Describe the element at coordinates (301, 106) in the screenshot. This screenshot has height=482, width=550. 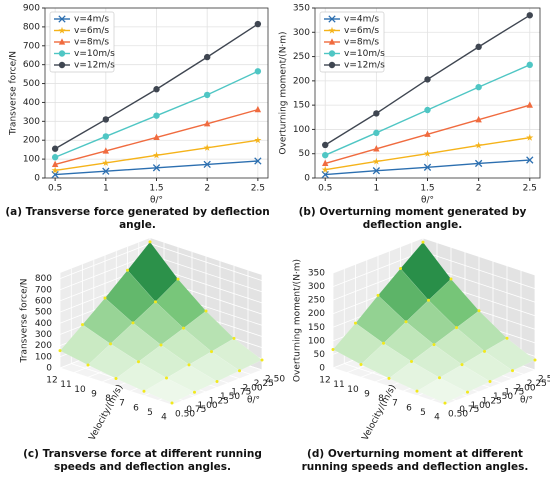
I see `y-tick-label: 150` at that location.